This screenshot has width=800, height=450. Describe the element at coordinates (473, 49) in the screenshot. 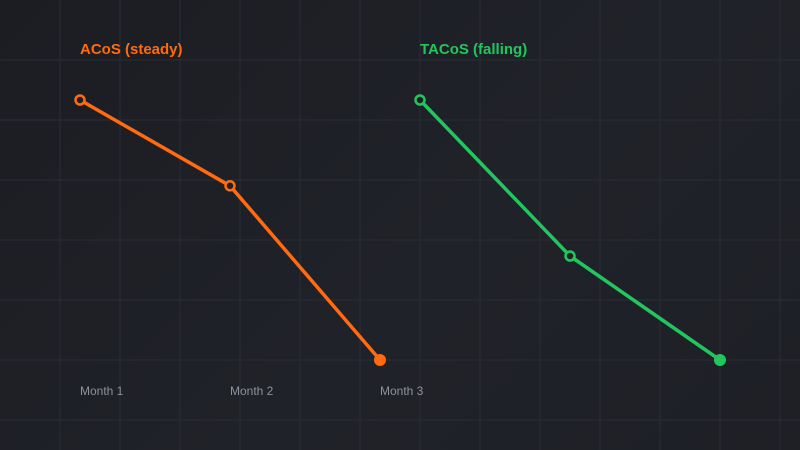

I see `tacos-chart-title: TACoS (falling)` at that location.